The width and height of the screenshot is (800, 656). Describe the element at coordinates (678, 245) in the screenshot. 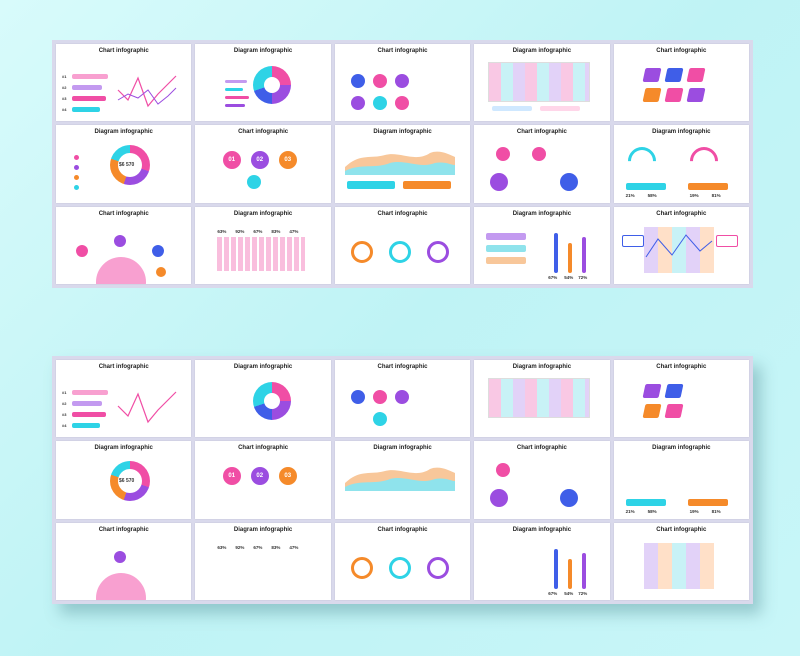

I see `line-overlay` at that location.